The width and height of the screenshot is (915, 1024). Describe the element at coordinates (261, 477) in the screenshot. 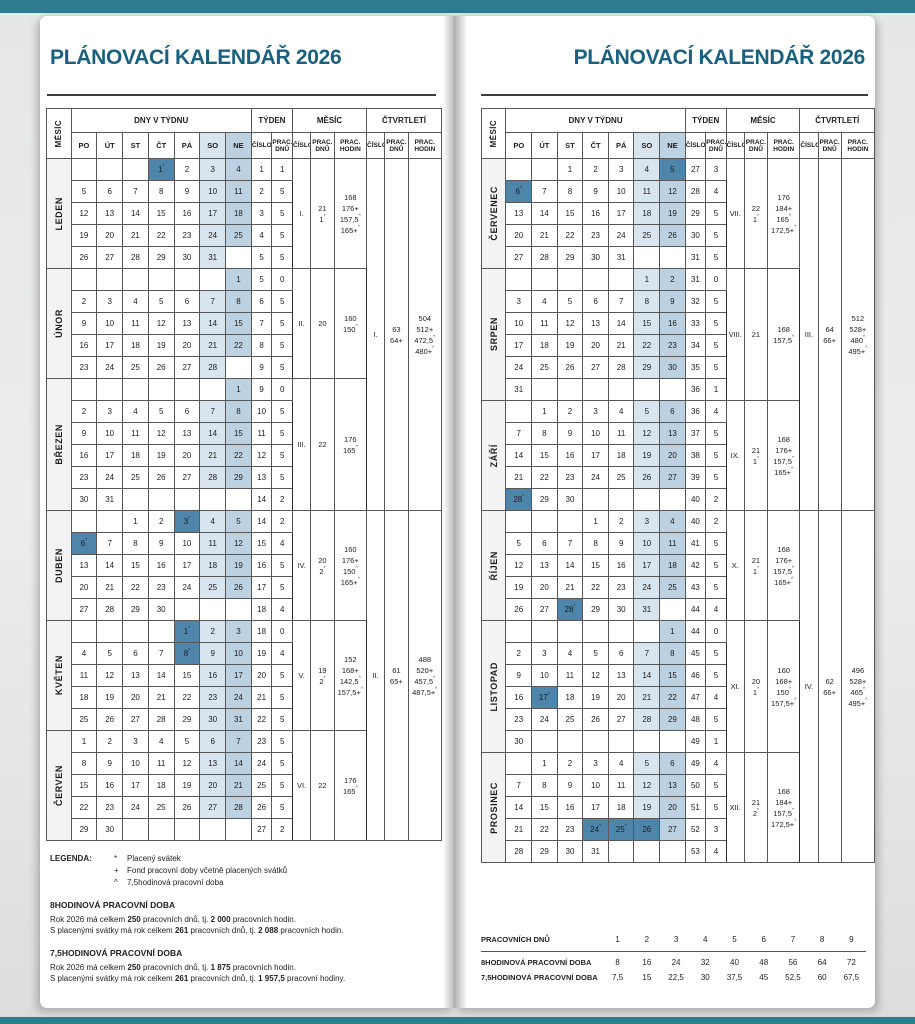

I see `week-number-cell: 13` at that location.